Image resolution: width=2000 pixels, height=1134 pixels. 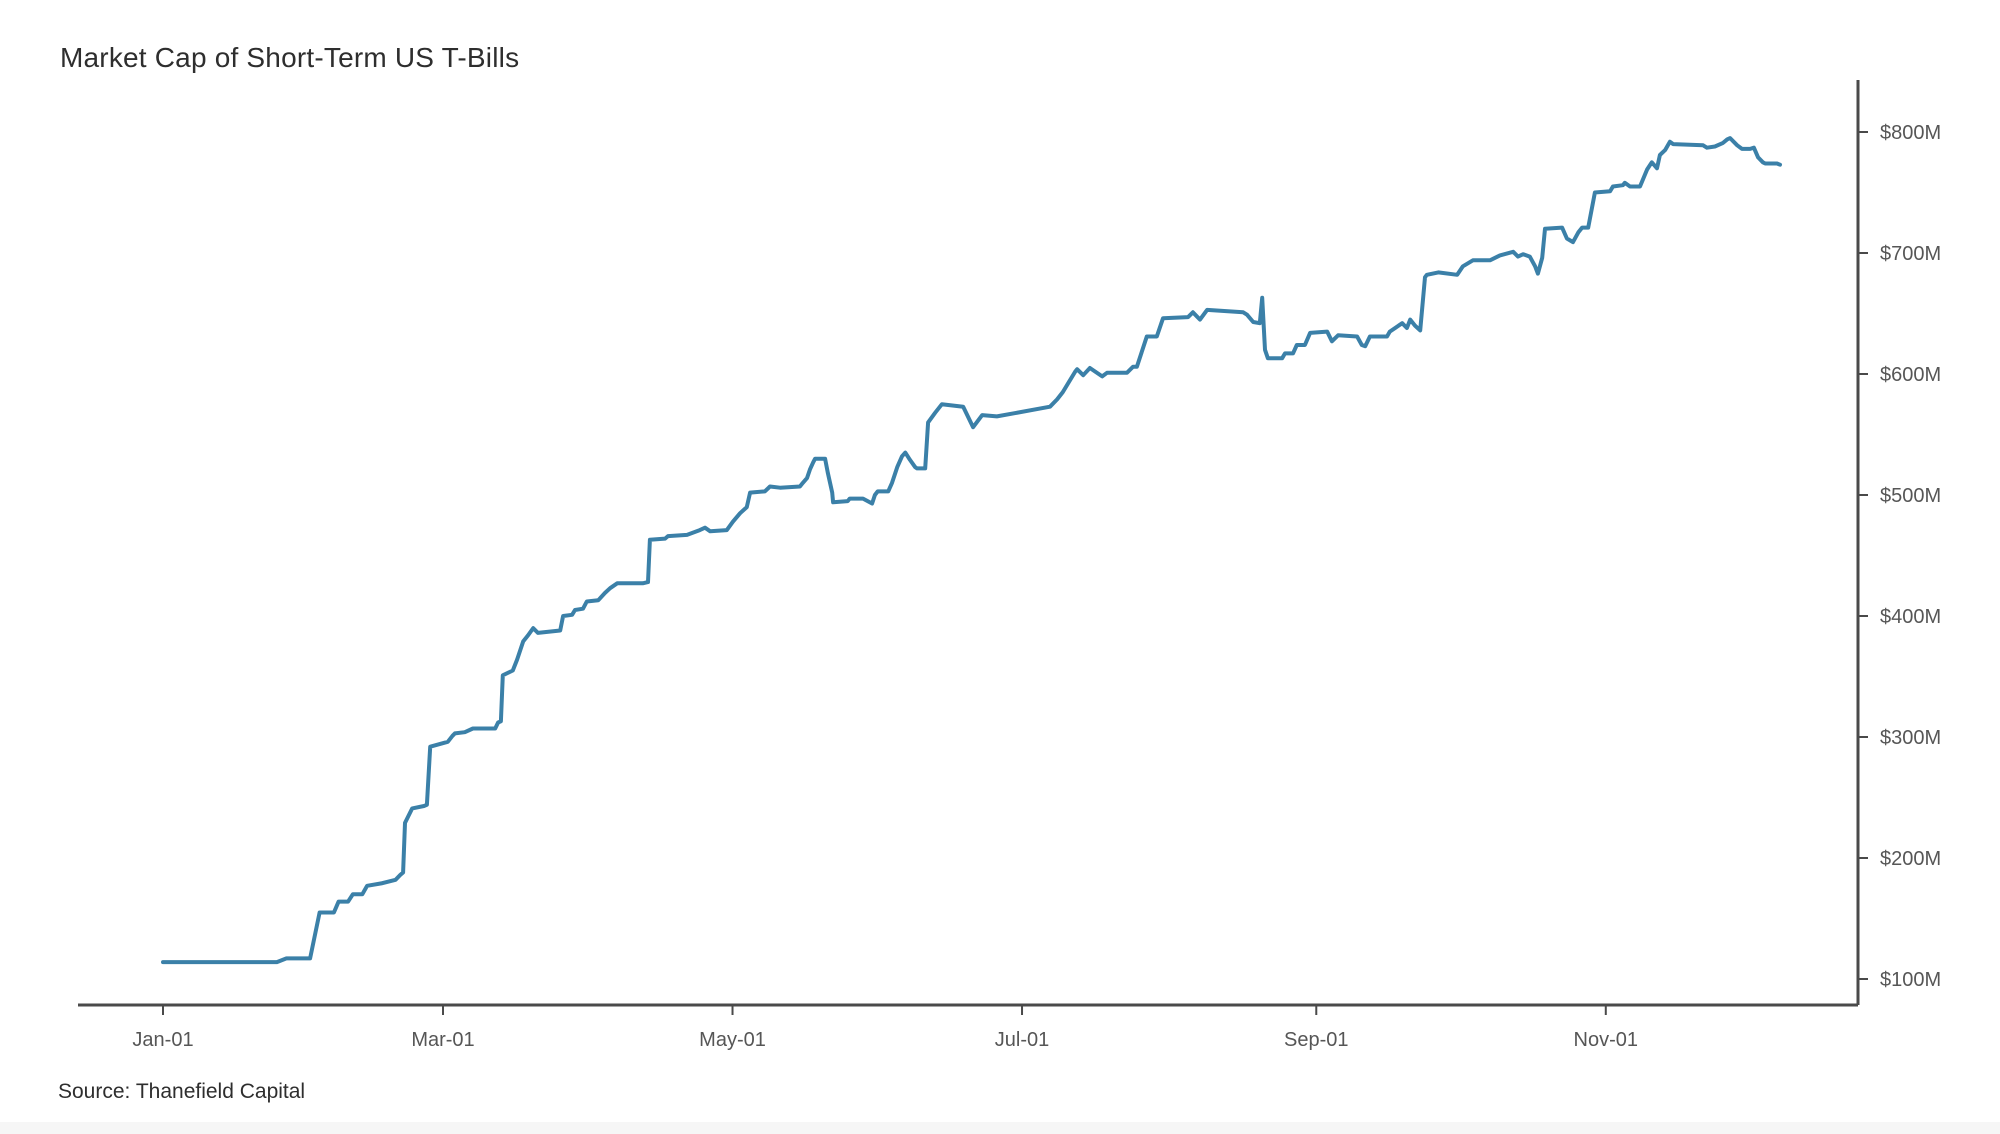 I want to click on source-note: Source: Thanefield Capital, so click(x=182, y=1091).